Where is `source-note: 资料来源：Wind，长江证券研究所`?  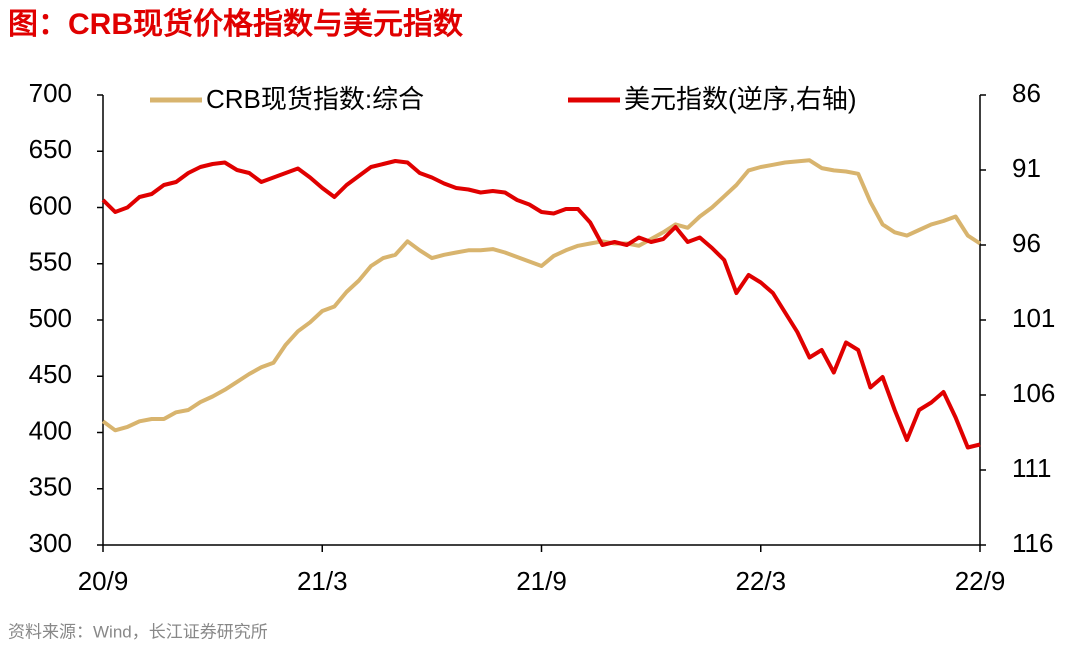 source-note: 资料来源：Wind，长江证券研究所 is located at coordinates (138, 631).